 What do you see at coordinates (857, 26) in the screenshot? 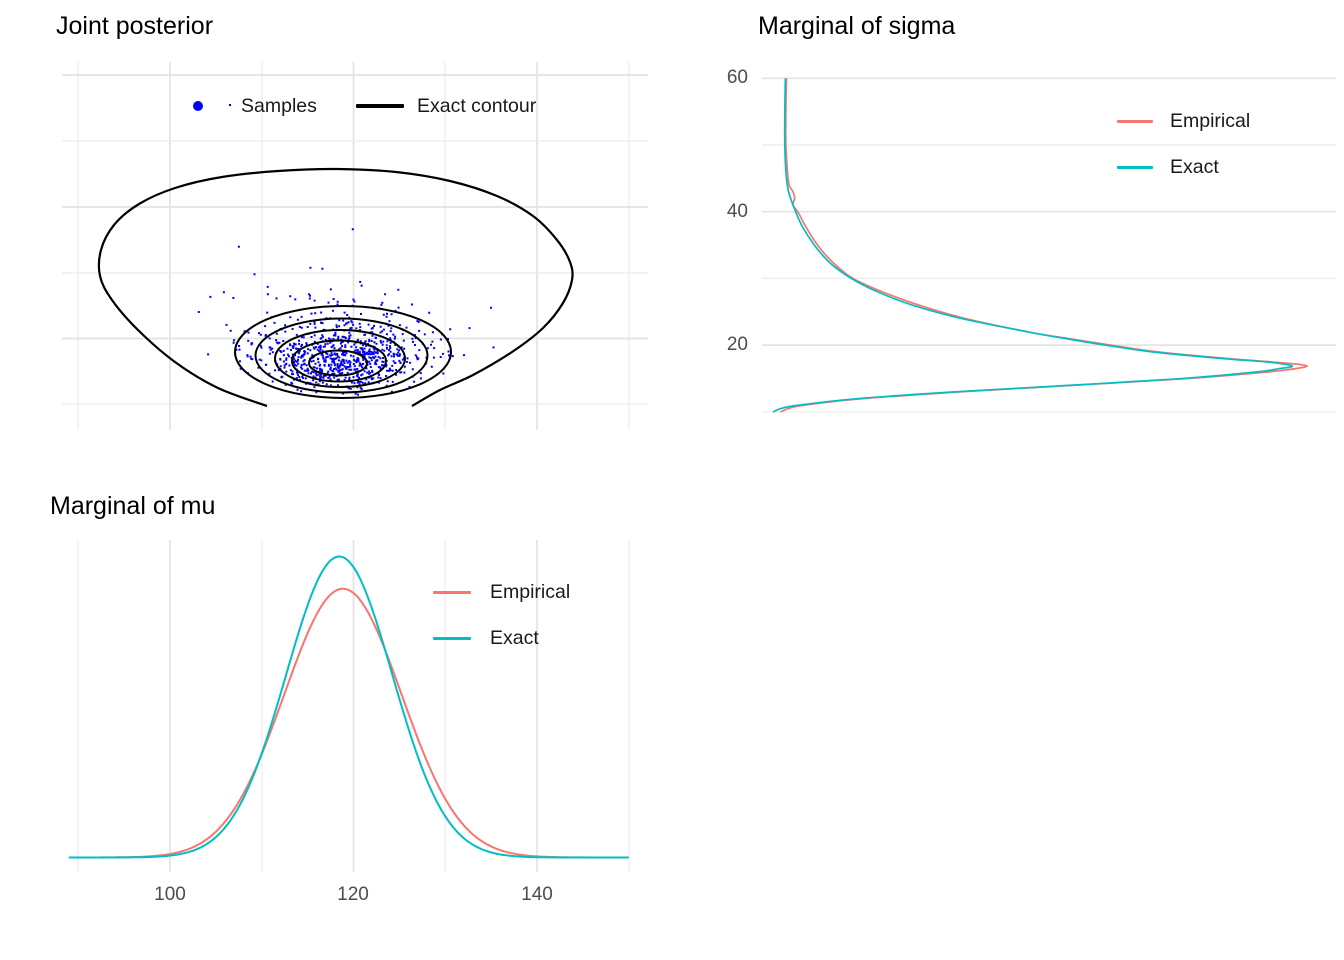
I see `sigma-panel-title: Marginal of sigma` at bounding box center [857, 26].